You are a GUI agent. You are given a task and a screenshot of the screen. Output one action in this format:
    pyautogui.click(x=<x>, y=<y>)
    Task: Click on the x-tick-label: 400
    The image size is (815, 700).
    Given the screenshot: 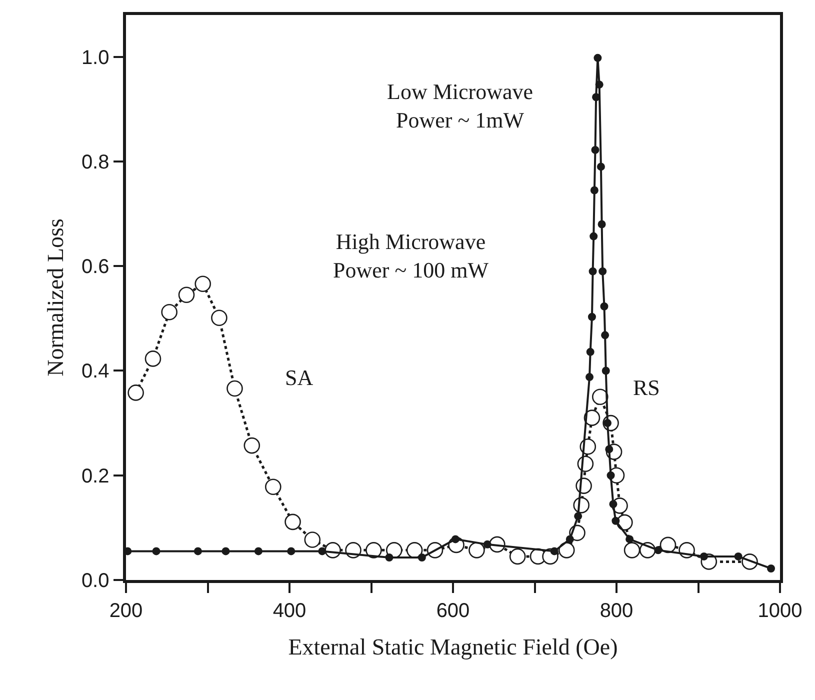 What is the action you would take?
    pyautogui.click(x=289, y=611)
    